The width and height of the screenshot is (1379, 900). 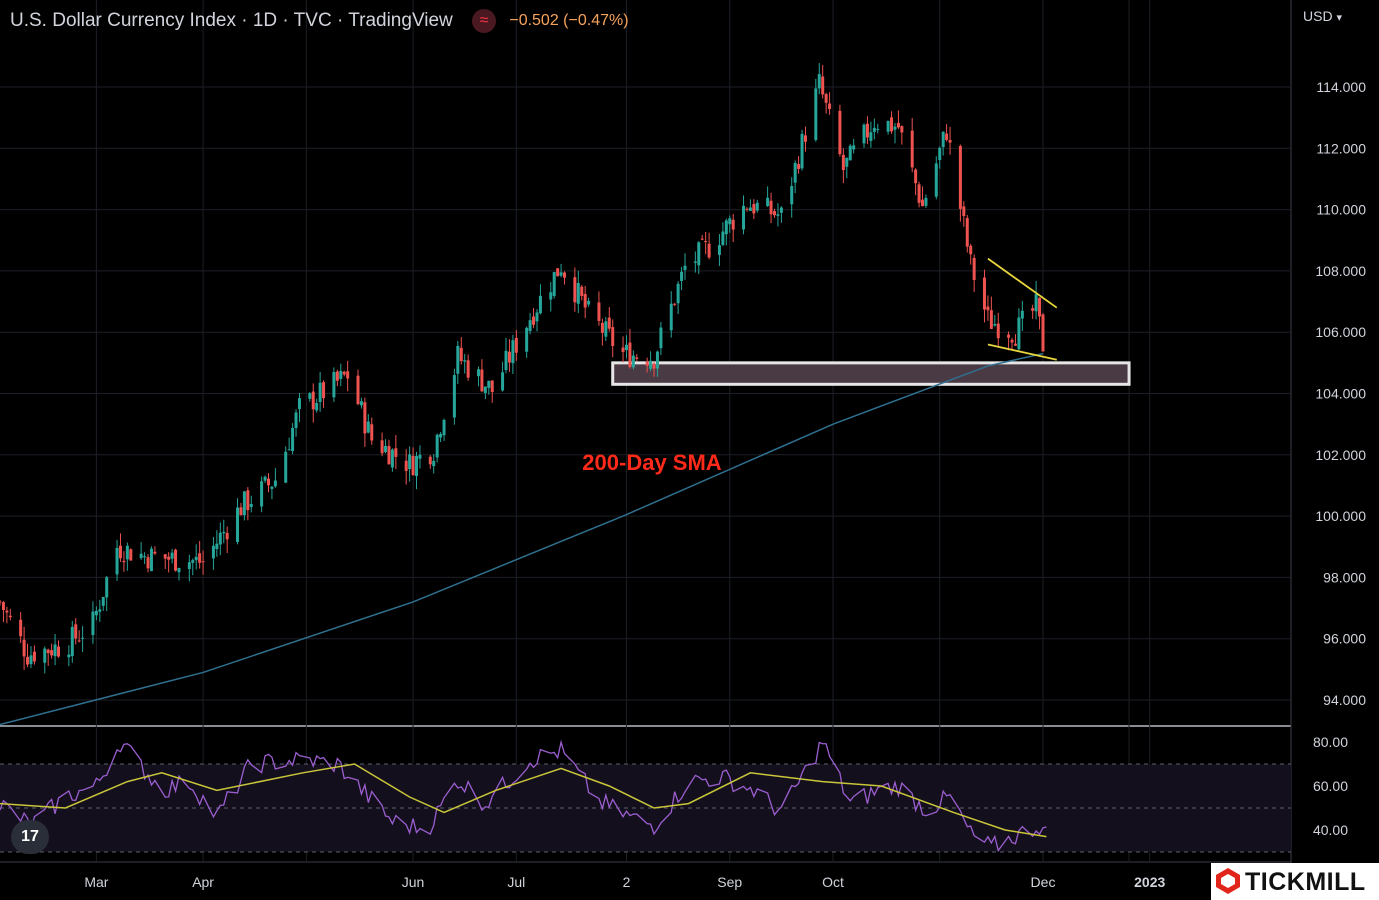 What do you see at coordinates (1341, 87) in the screenshot?
I see `y-tick-label: 114.000` at bounding box center [1341, 87].